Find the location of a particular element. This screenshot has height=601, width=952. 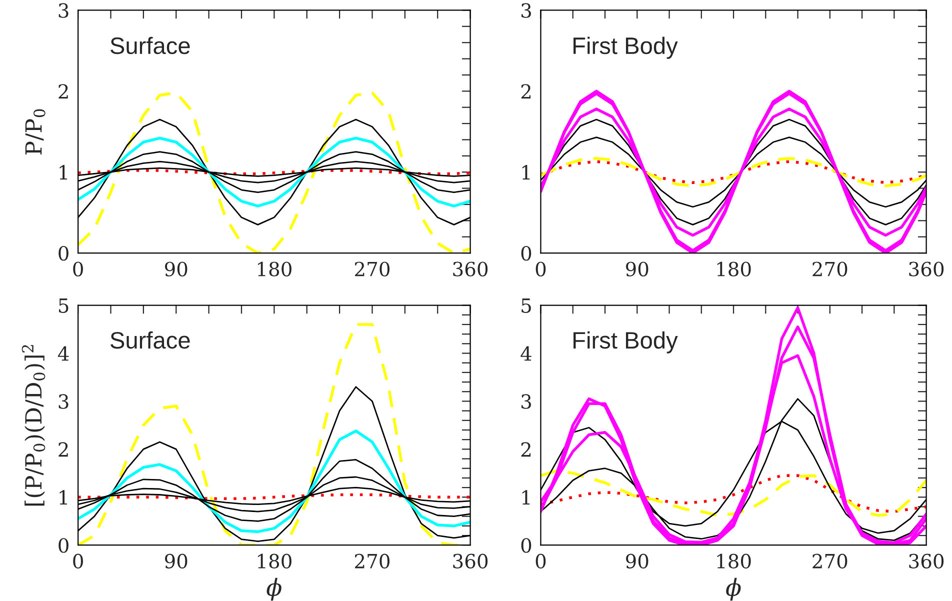

y-axis-title: [(P/P$_{0}$)(D/D$_{0}$)]$^{2}$ is located at coordinates (34, 425).